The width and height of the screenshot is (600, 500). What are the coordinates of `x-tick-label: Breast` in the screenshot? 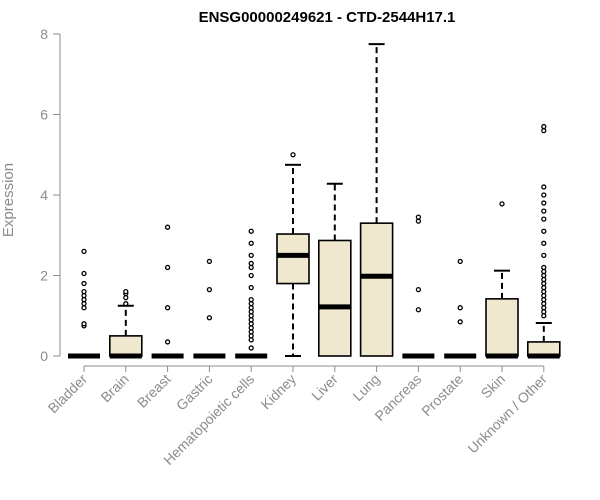 It's located at (154, 391).